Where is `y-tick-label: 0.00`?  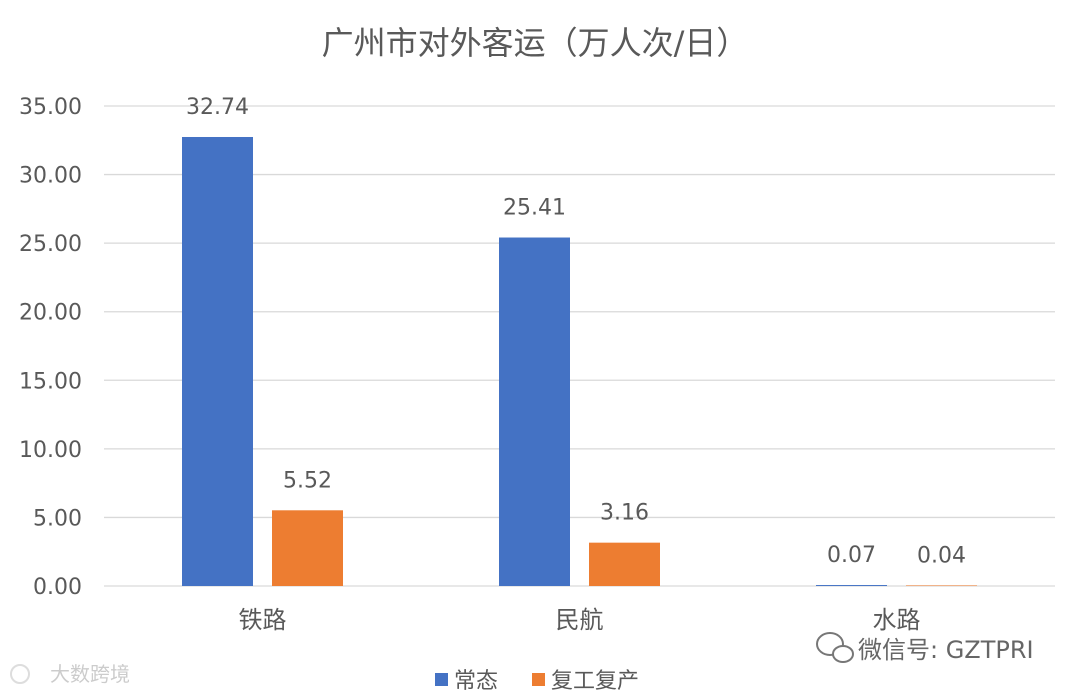 y-tick-label: 0.00 is located at coordinates (57, 587).